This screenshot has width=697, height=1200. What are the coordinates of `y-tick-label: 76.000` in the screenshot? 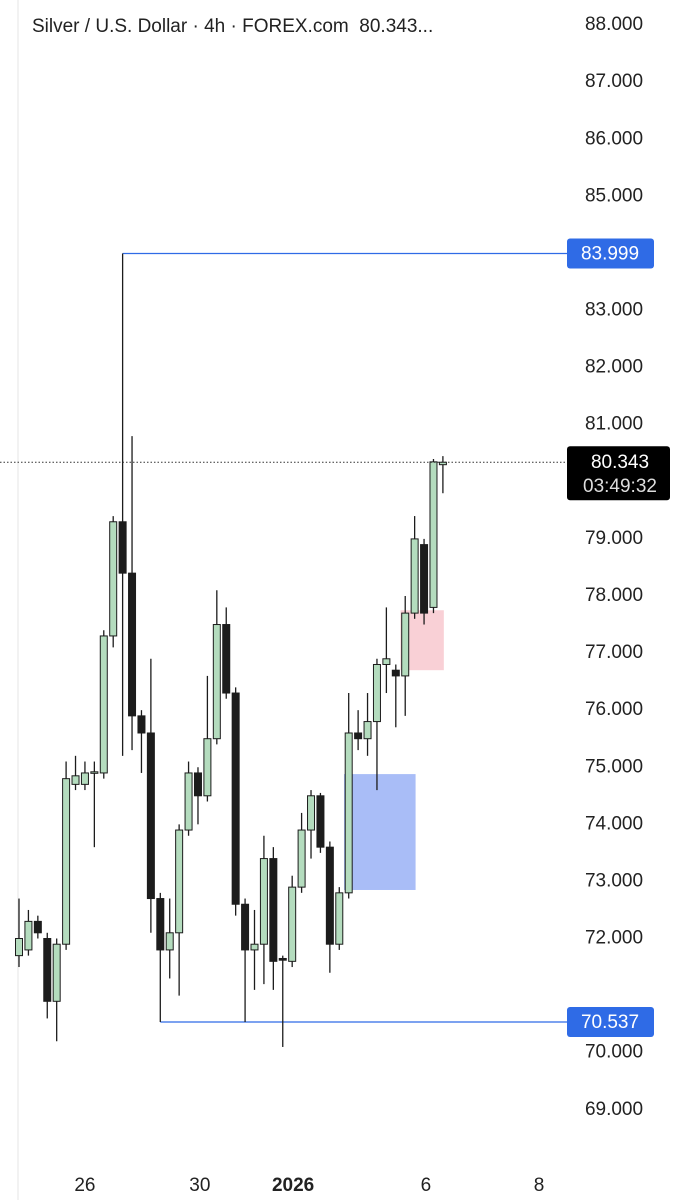 It's located at (614, 709).